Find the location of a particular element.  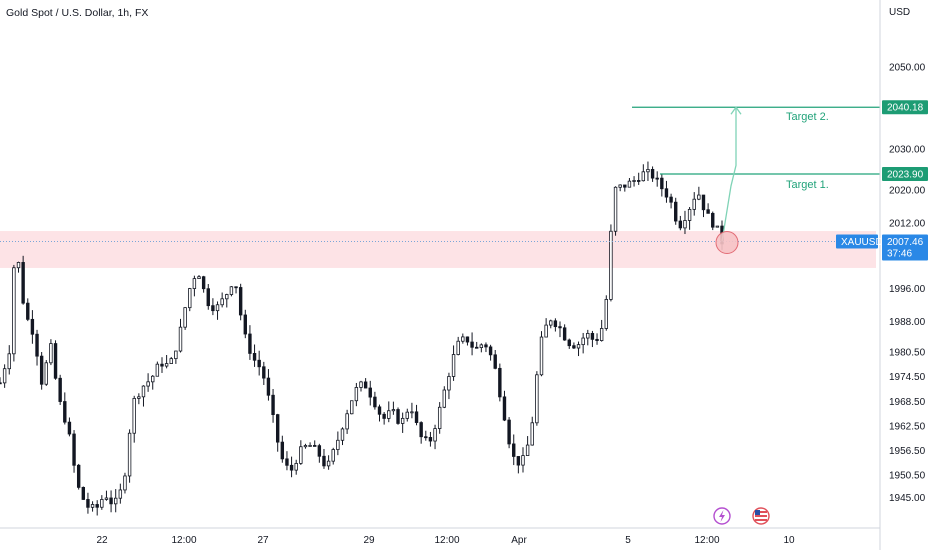

currency-label: USD is located at coordinates (899, 12).